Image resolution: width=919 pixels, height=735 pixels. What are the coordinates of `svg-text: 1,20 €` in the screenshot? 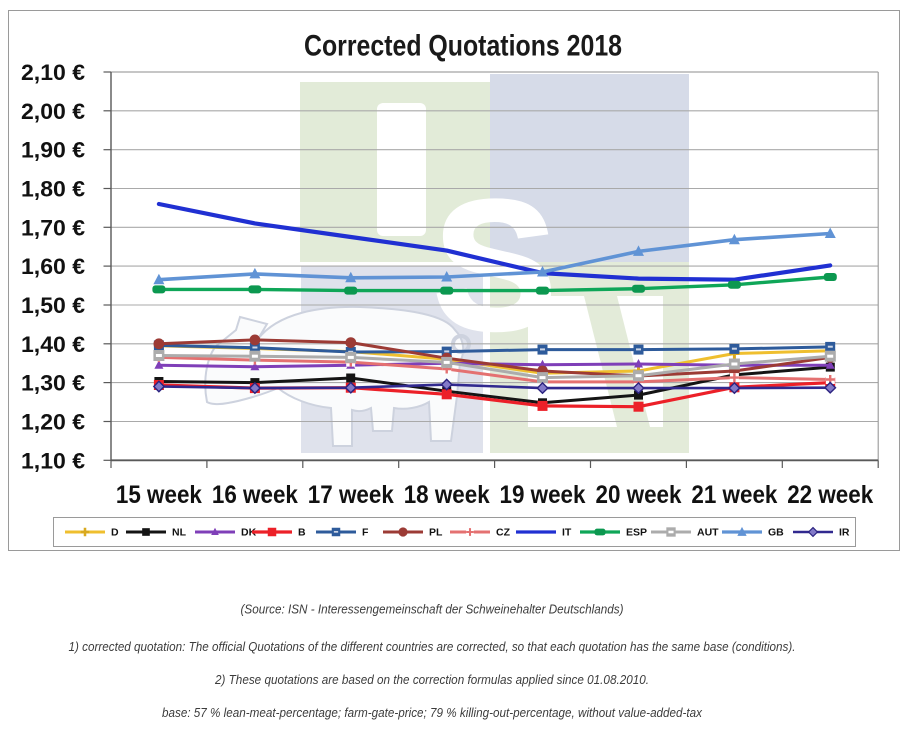 It's located at (53, 422).